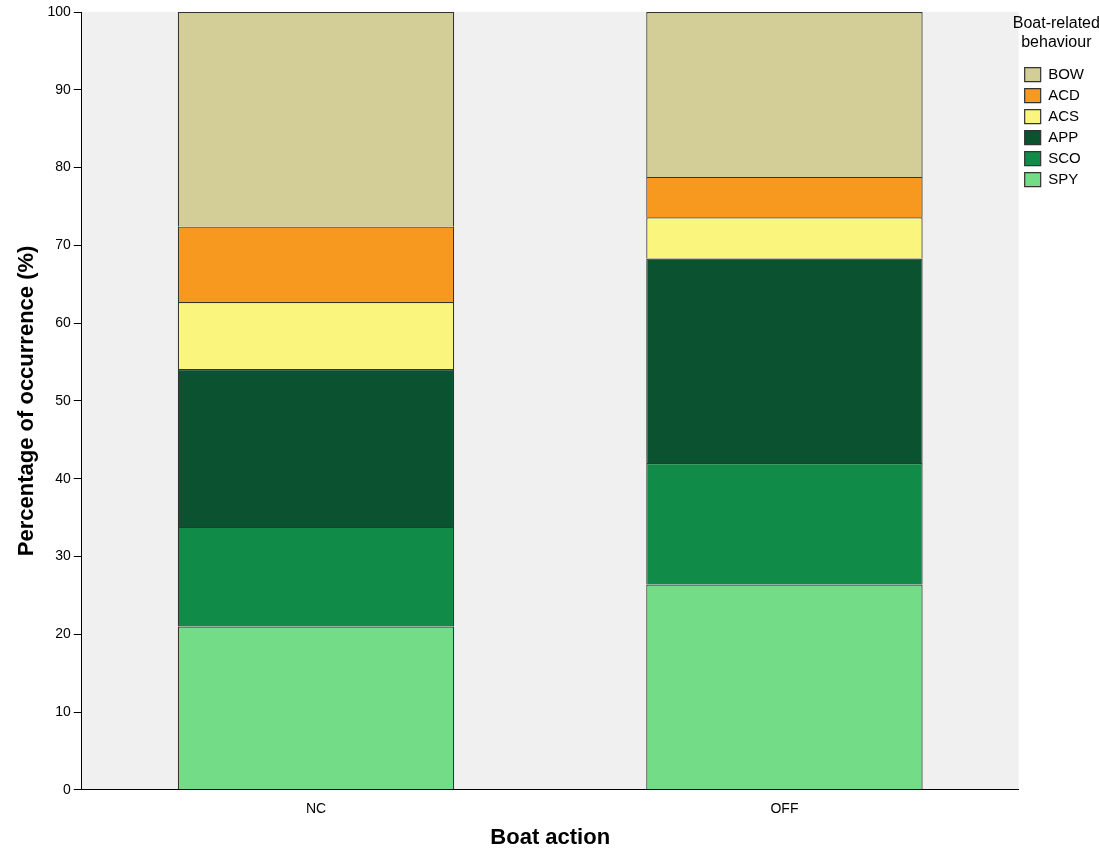 Image resolution: width=1099 pixels, height=860 pixels. Describe the element at coordinates (1066, 73) in the screenshot. I see `legend-label: BOW` at that location.